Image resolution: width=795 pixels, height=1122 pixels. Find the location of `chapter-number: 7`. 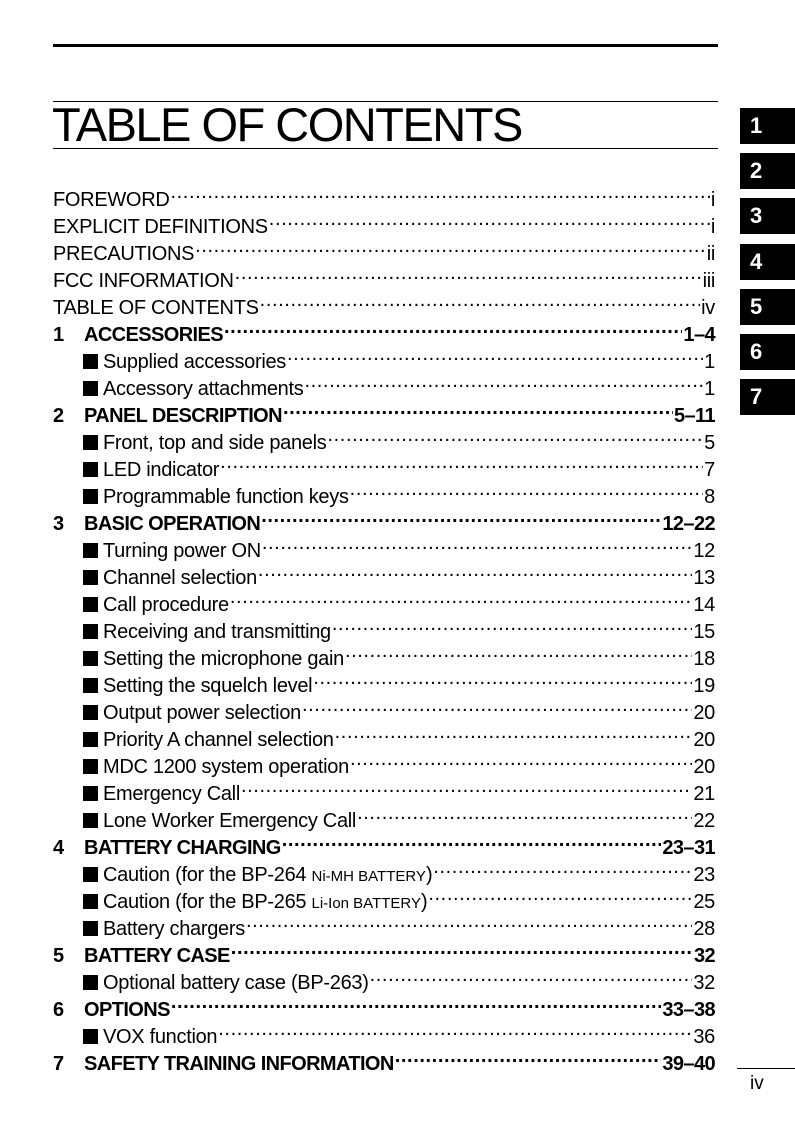

chapter-number: 7 is located at coordinates (58, 1064).